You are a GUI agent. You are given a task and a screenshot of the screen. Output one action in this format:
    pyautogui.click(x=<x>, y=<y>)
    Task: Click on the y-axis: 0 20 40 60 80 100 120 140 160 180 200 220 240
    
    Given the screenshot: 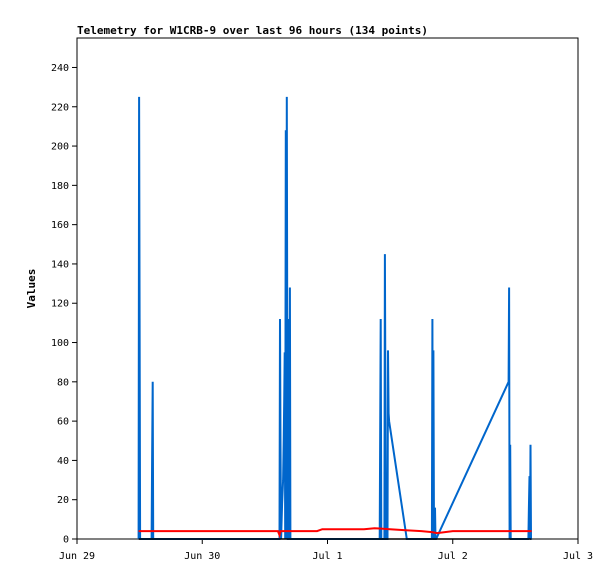 What is the action you would take?
    pyautogui.click(x=64, y=304)
    